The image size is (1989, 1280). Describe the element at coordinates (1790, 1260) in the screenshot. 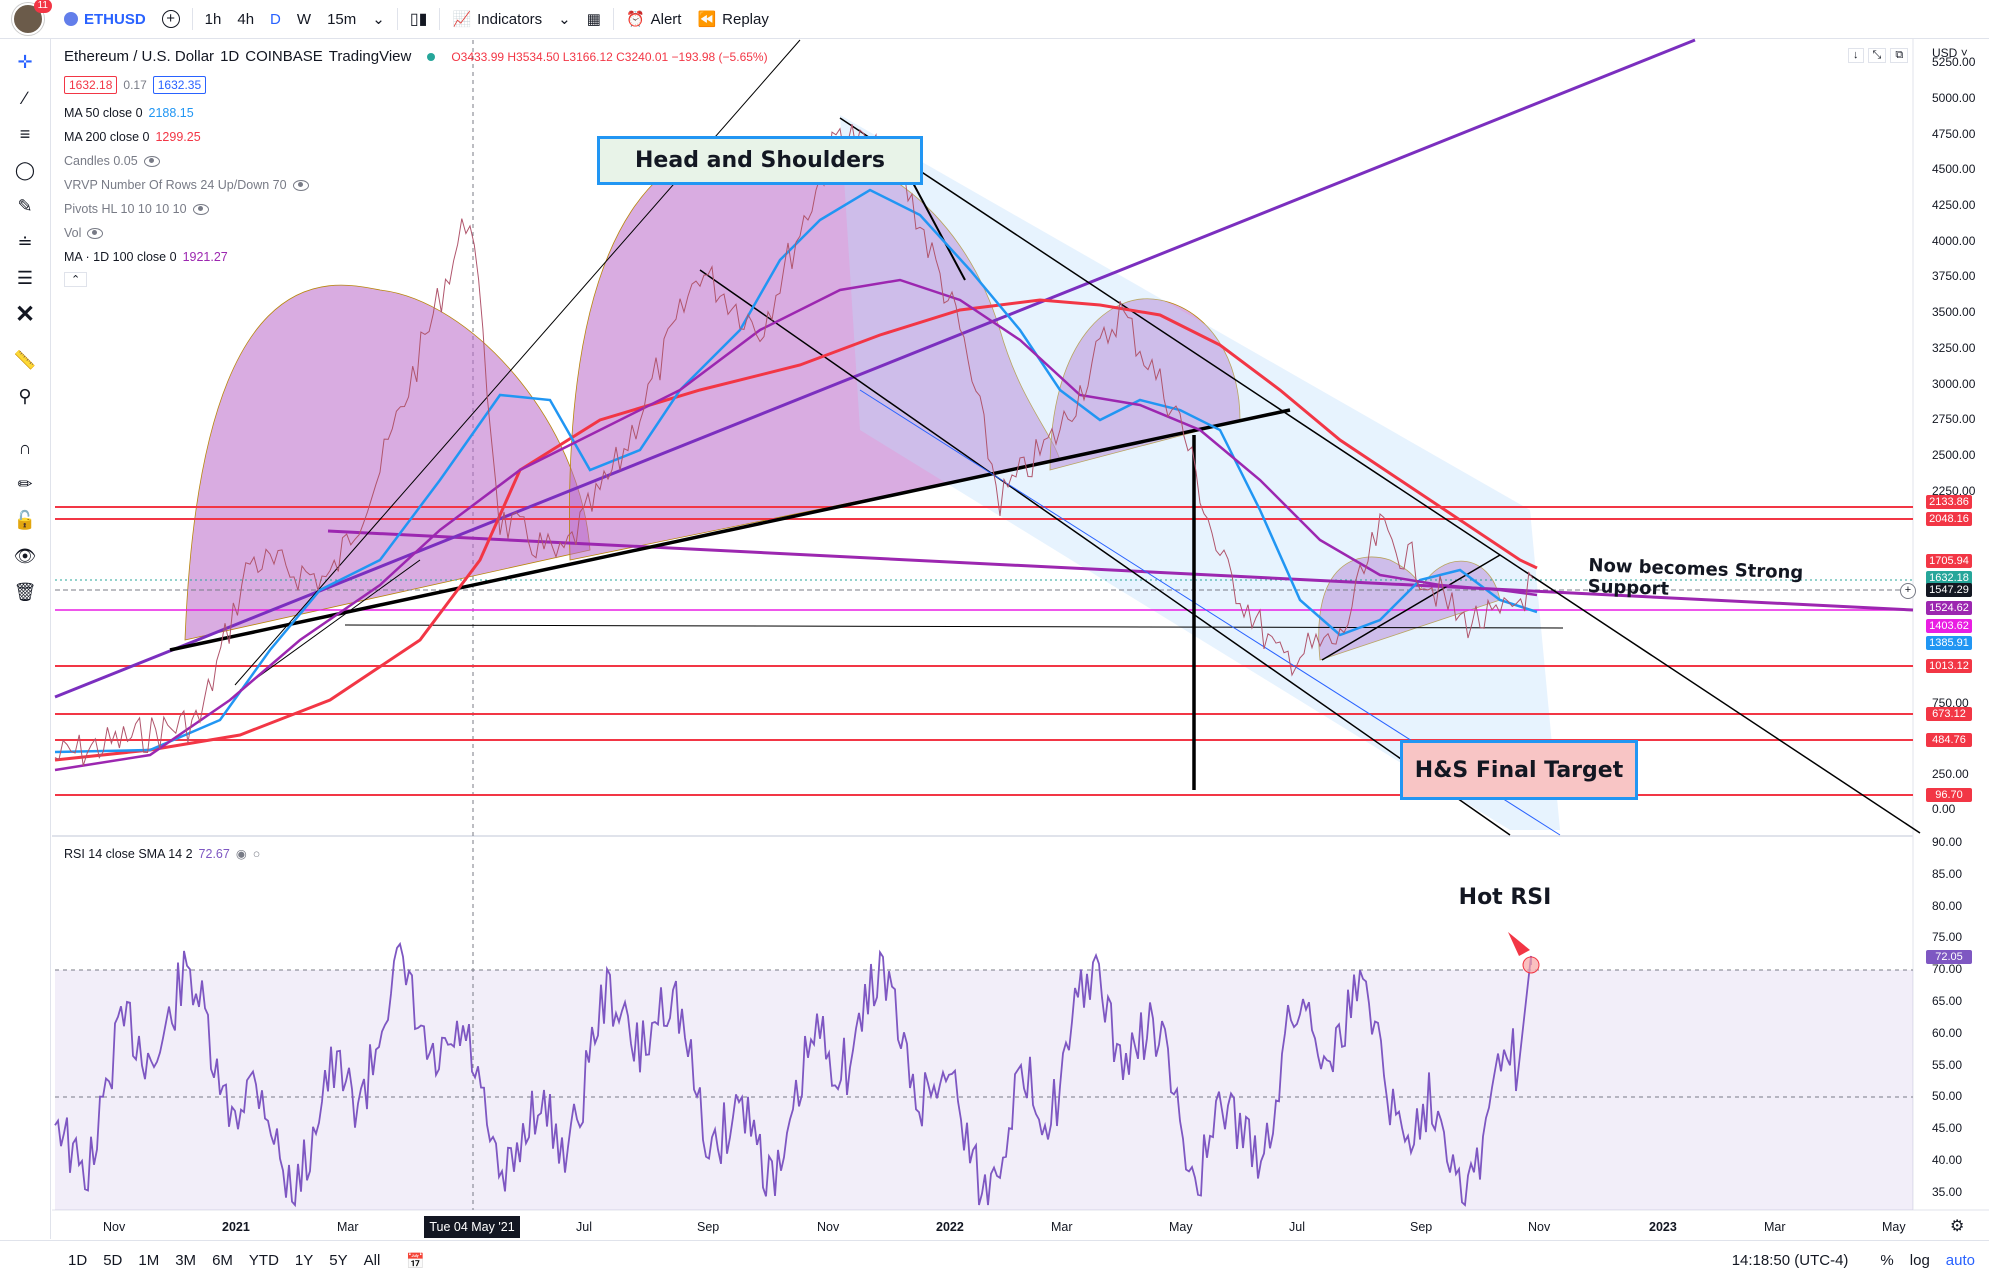

I see `clock-label: 14:18:50 (UTC-4)` at that location.